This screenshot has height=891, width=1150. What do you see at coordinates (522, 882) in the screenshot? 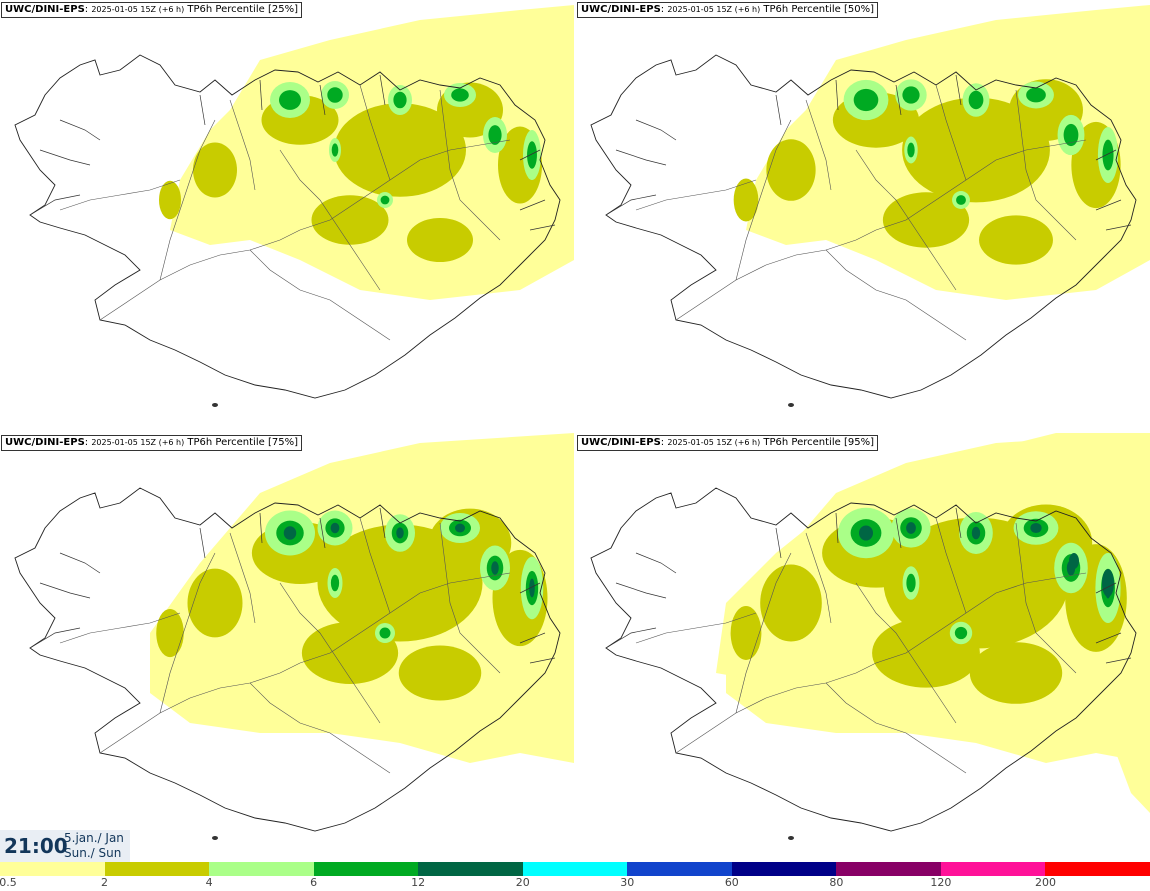
I see `colorbar-tick-label: 20` at bounding box center [522, 882].